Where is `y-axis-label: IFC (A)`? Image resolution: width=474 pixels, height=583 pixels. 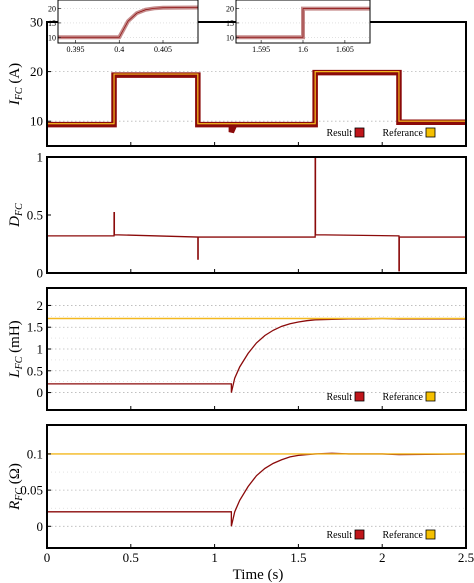 y-axis-label: IFC (A) is located at coordinates (16, 84).